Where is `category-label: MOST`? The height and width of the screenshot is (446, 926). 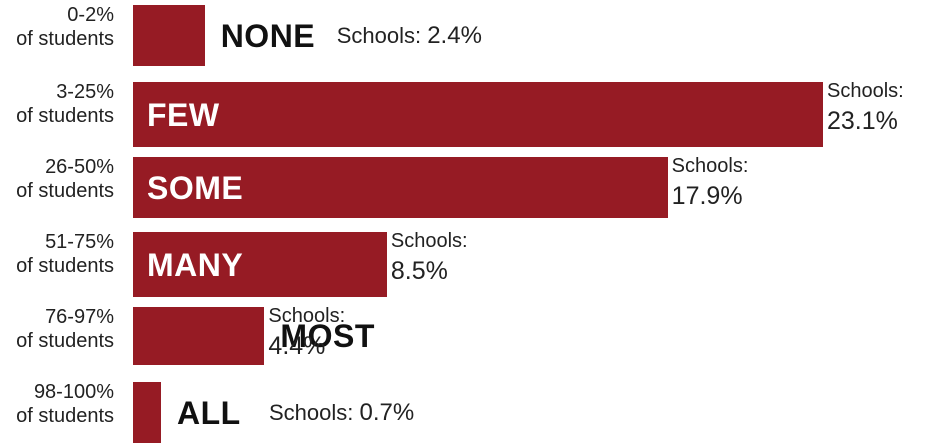
category-label: MOST is located at coordinates (327, 336).